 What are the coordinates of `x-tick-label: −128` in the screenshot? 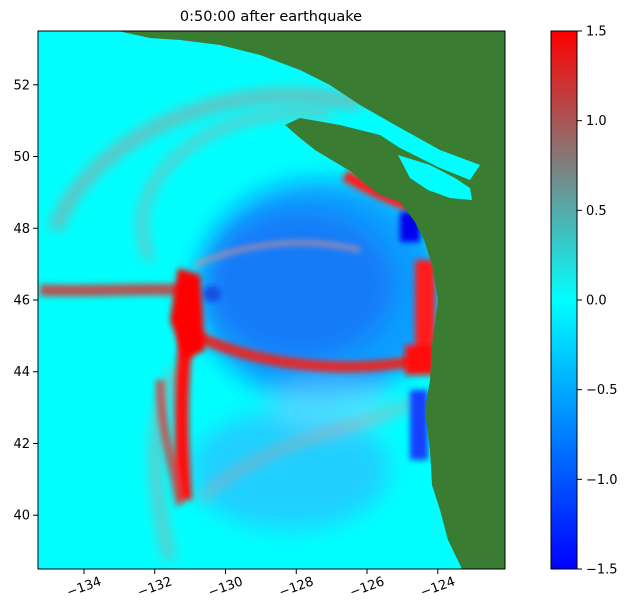 It's located at (296, 587).